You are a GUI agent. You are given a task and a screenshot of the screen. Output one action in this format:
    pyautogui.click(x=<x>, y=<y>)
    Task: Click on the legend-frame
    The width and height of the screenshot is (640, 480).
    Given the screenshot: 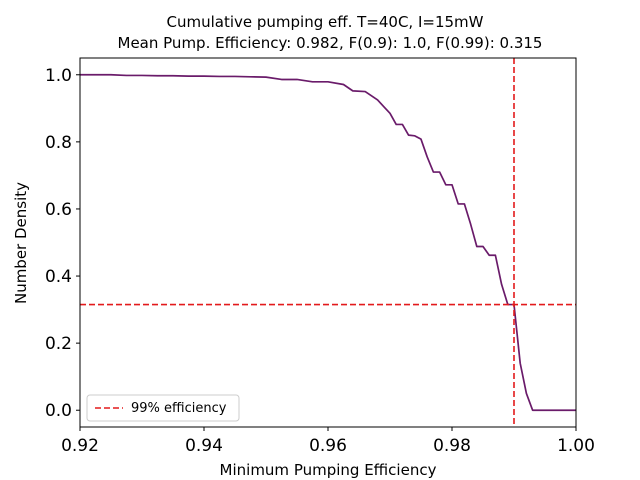 What is the action you would take?
    pyautogui.click(x=163, y=408)
    